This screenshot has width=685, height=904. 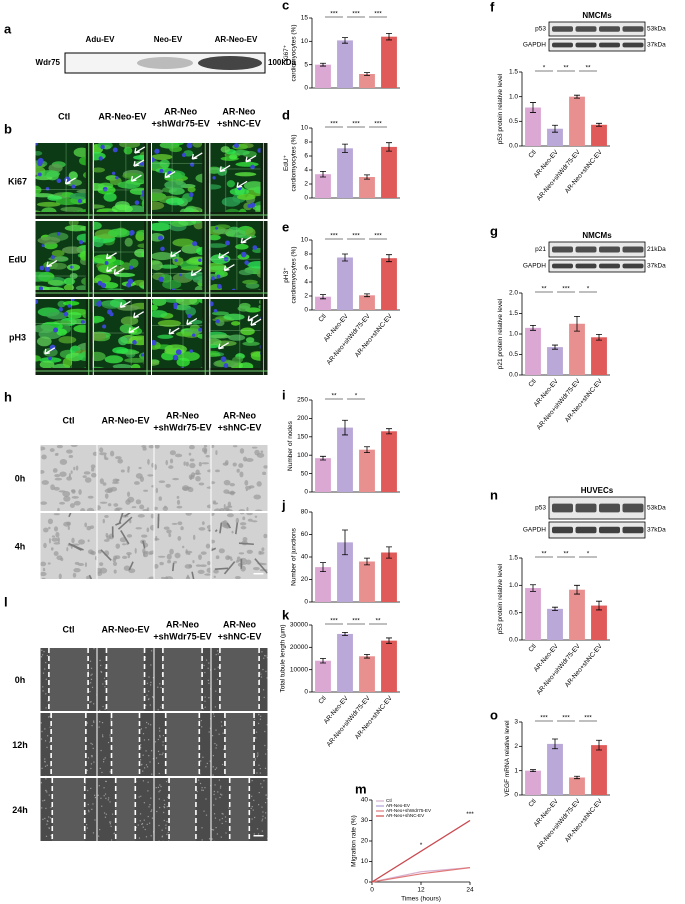 What do you see at coordinates (597, 235) in the screenshot?
I see `cells-label: NMCMs` at bounding box center [597, 235].